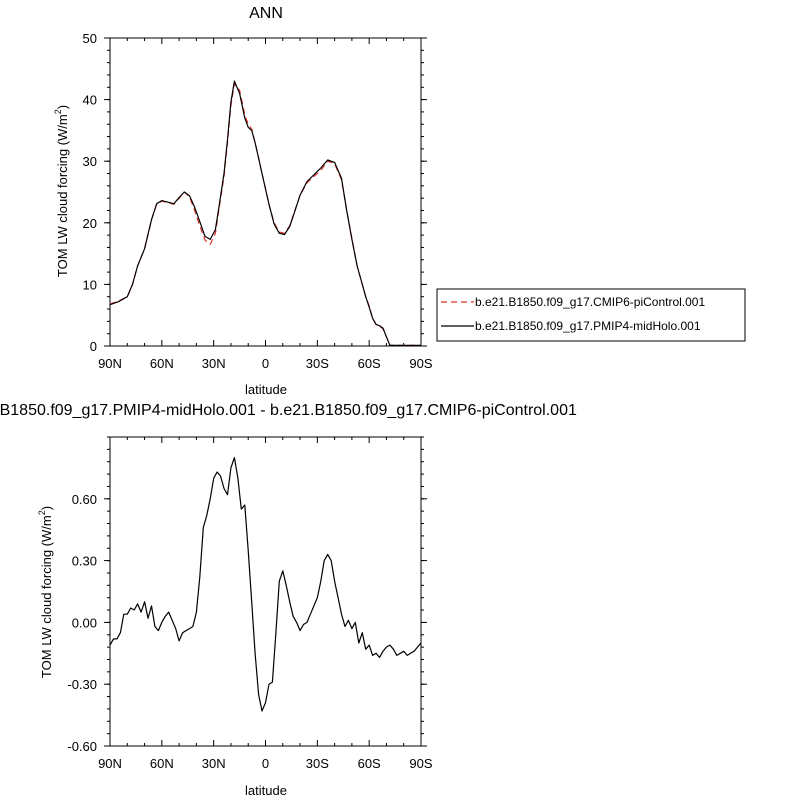 Image resolution: width=800 pixels, height=800 pixels. I want to click on top-y-tick-label: 50, so click(90, 38).